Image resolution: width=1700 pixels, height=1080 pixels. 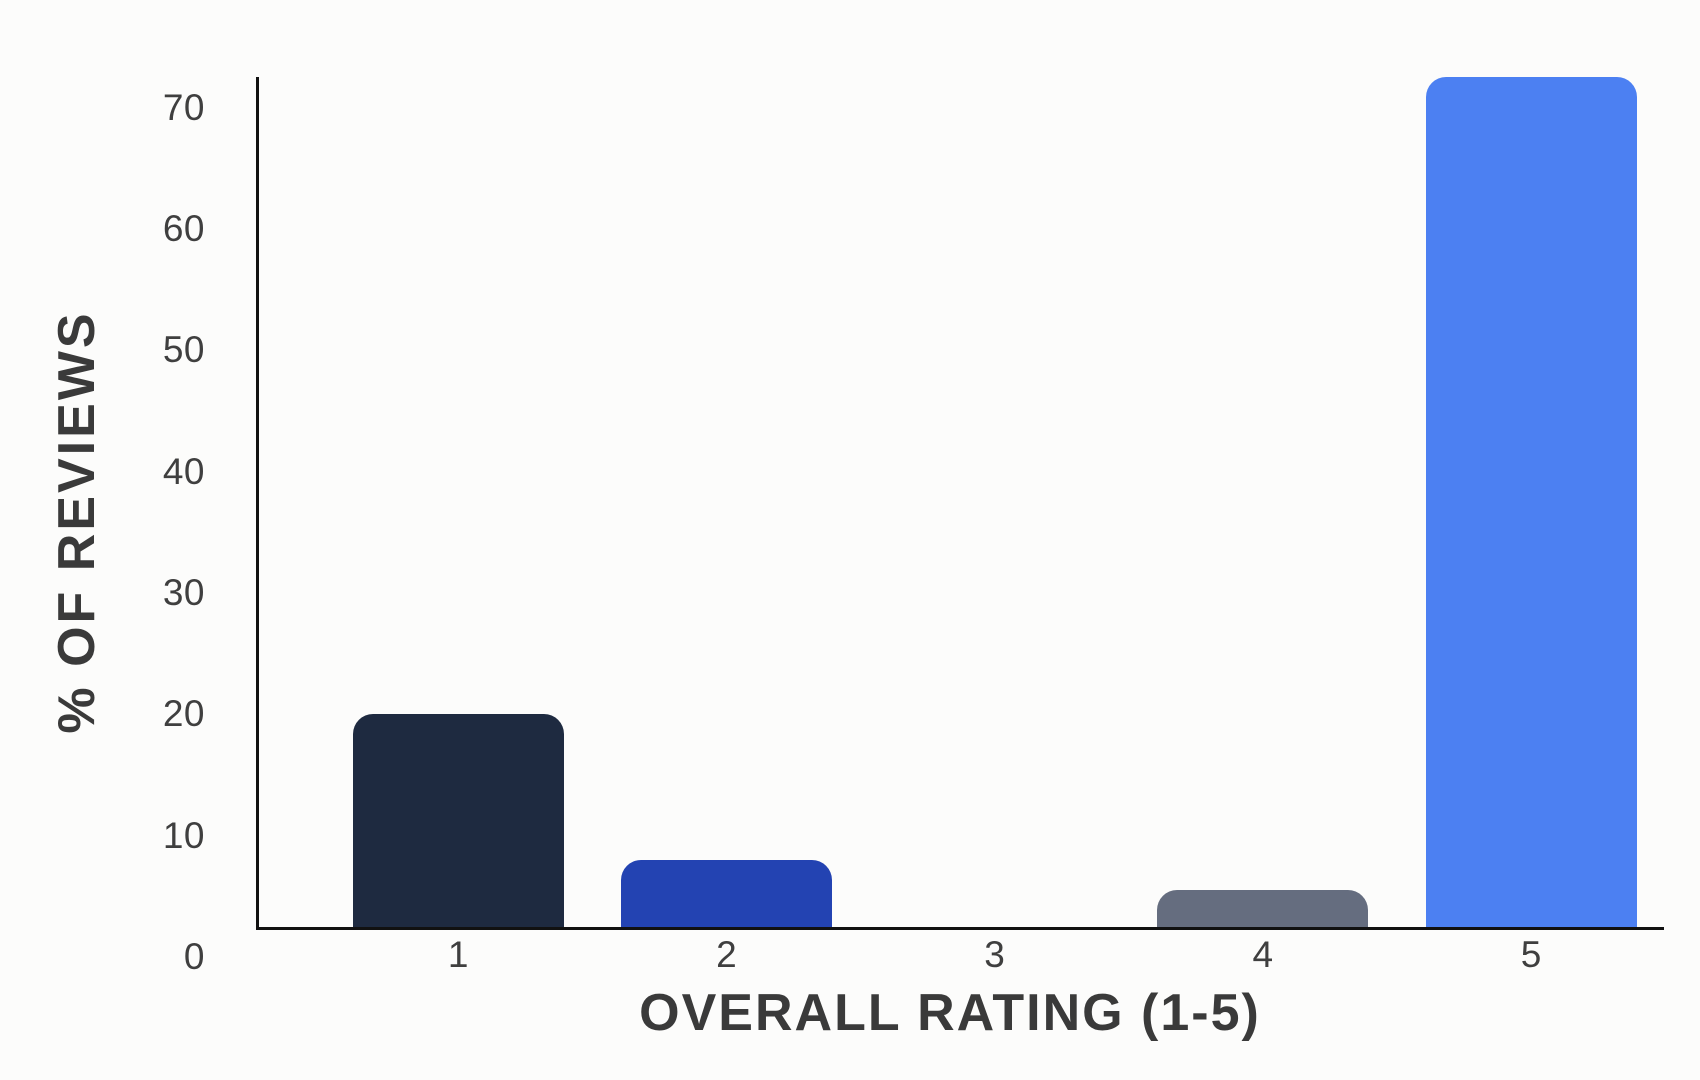 What do you see at coordinates (1531, 954) in the screenshot?
I see `x-tick-label-5: 5` at bounding box center [1531, 954].